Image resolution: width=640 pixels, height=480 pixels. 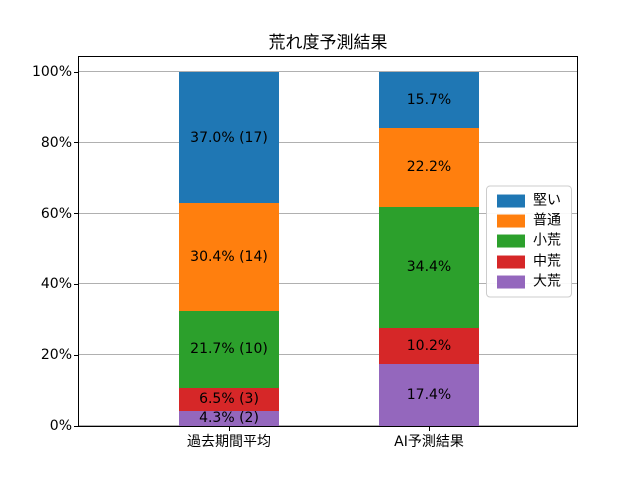 What do you see at coordinates (328, 43) in the screenshot?
I see `chart-title: 荒れ度予測結果` at bounding box center [328, 43].